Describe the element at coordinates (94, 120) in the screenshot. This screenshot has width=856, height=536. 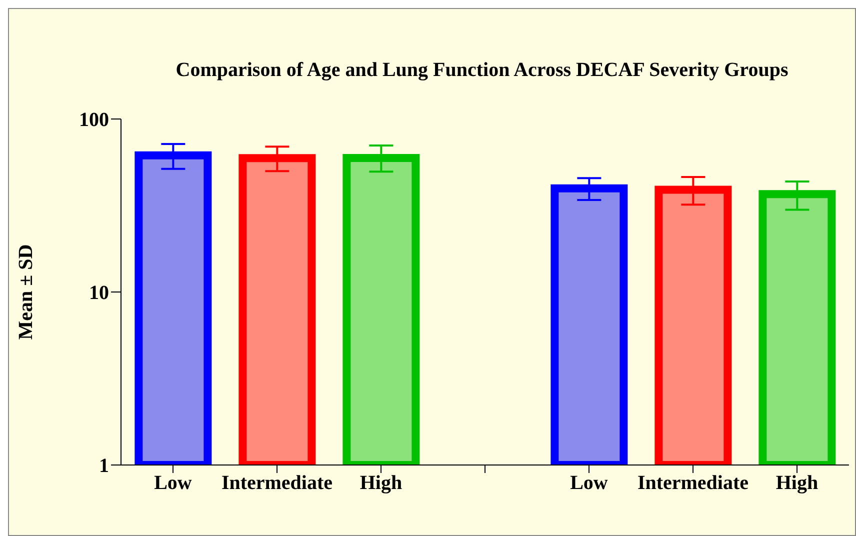
I see `y-tick-label: 100` at that location.